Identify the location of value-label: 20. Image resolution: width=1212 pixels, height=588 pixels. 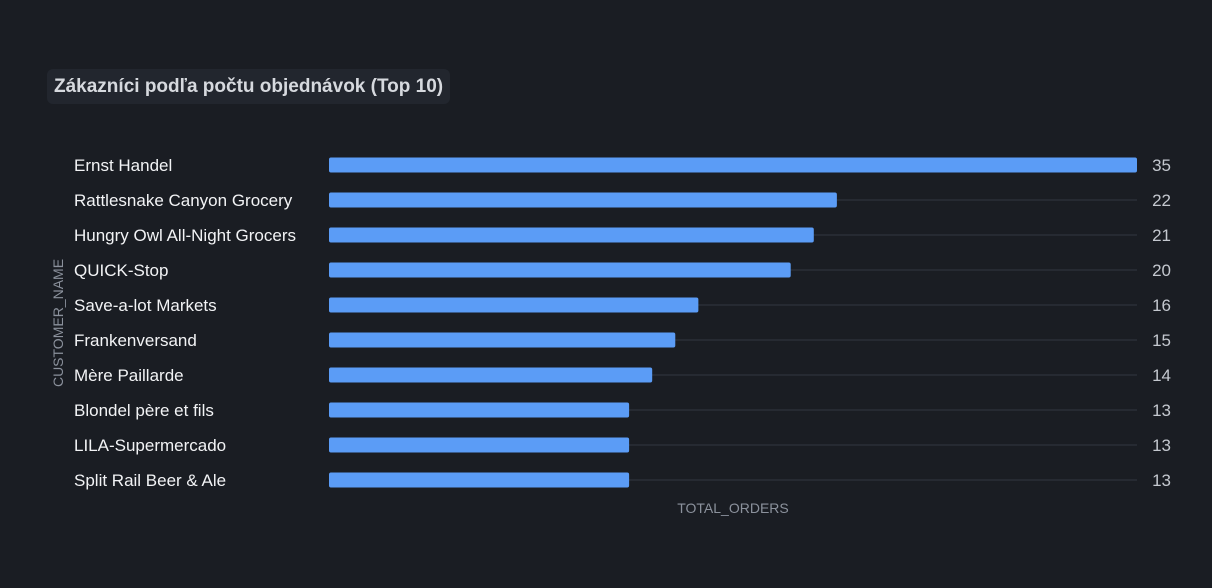
(1161, 270).